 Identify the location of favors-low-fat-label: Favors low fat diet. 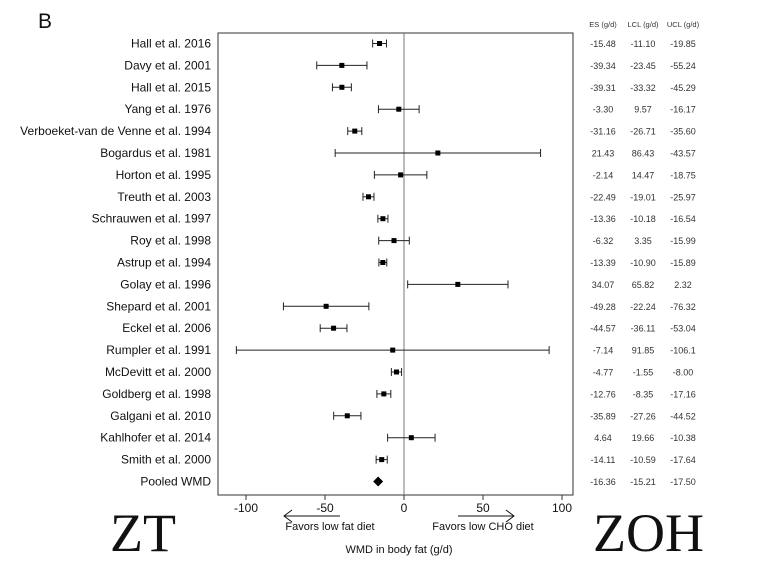
(329, 527).